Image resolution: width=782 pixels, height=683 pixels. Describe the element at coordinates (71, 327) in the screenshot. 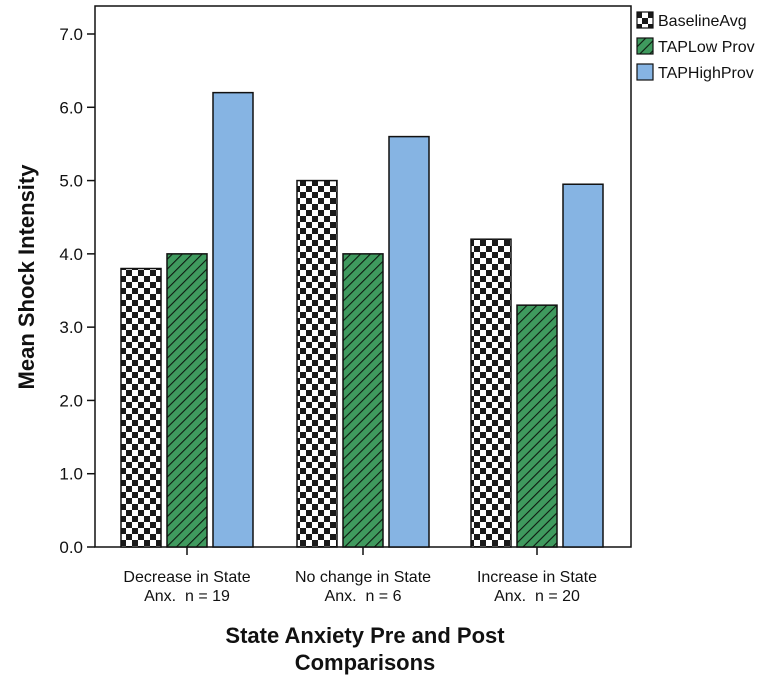

I see `y-tick-label: 3.0` at that location.